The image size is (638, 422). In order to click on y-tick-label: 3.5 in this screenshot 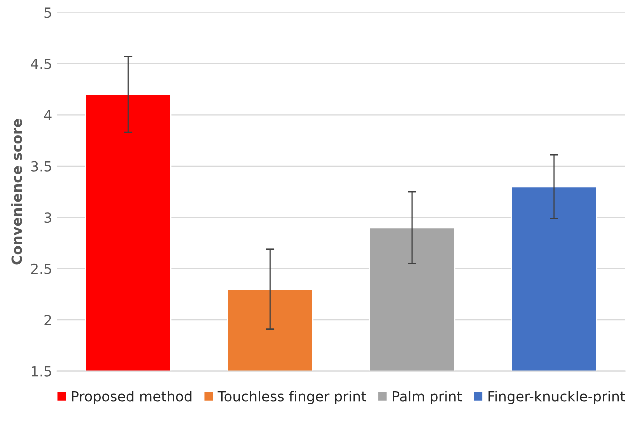, I will do `click(42, 166)`.